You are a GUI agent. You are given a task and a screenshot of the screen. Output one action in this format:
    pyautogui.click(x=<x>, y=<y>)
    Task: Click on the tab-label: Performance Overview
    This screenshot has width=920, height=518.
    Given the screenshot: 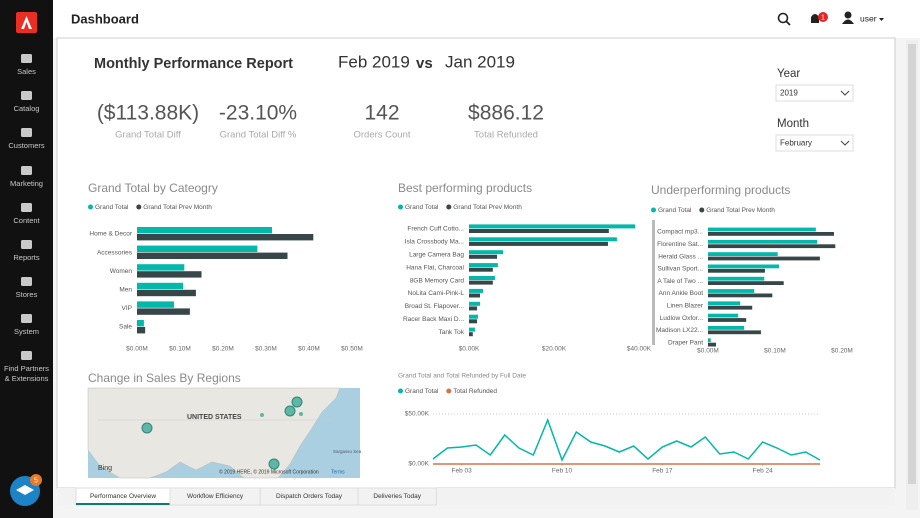 What is the action you would take?
    pyautogui.click(x=123, y=496)
    